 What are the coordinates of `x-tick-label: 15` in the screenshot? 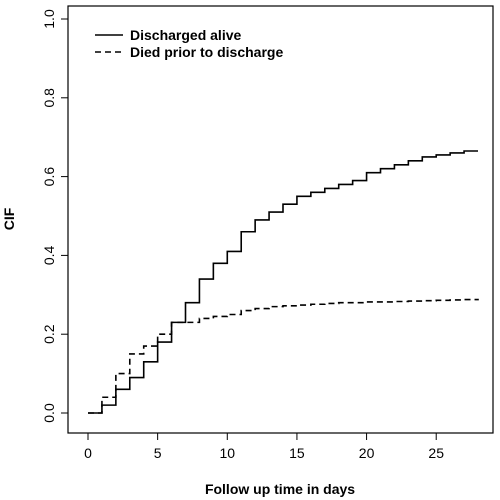 It's located at (297, 453).